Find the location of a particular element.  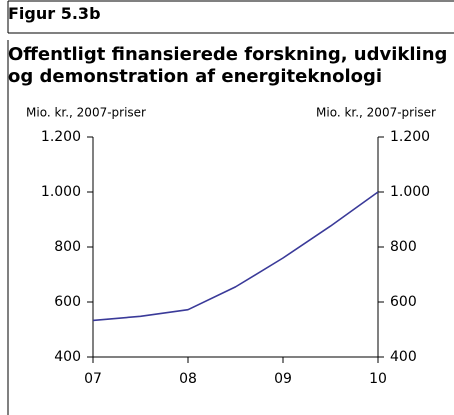

x-tick-label: 09 is located at coordinates (283, 379).